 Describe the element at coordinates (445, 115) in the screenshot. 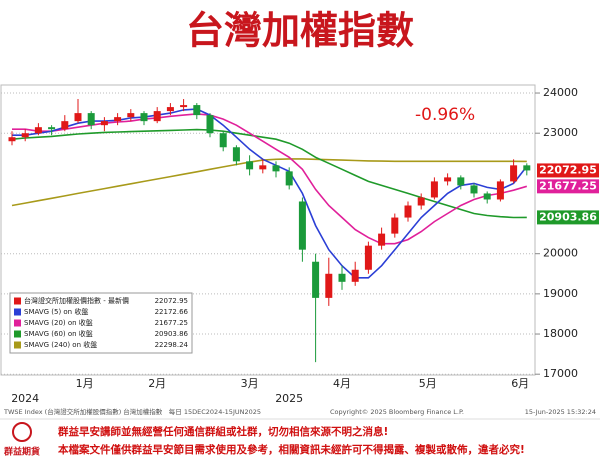

I see `annotation: -0.96%` at that location.